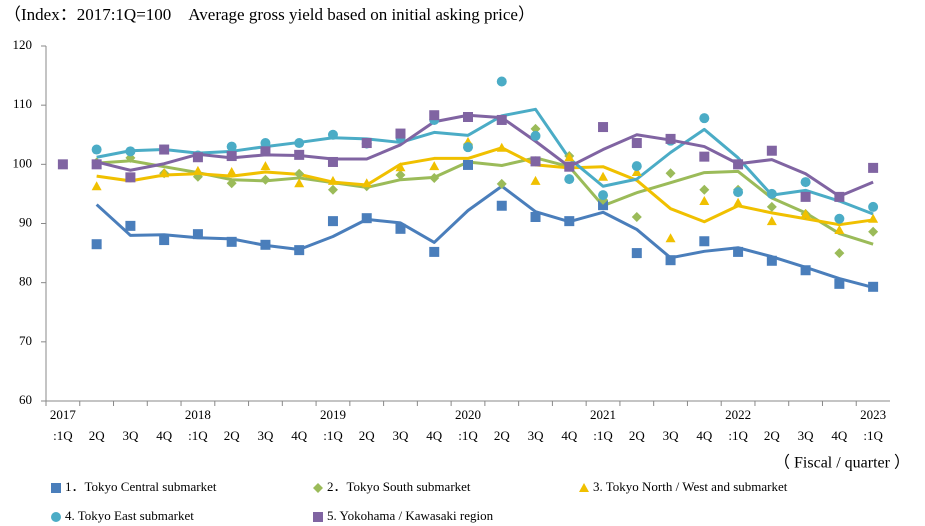  I want to click on y-tick-label: 110, so click(22, 103).